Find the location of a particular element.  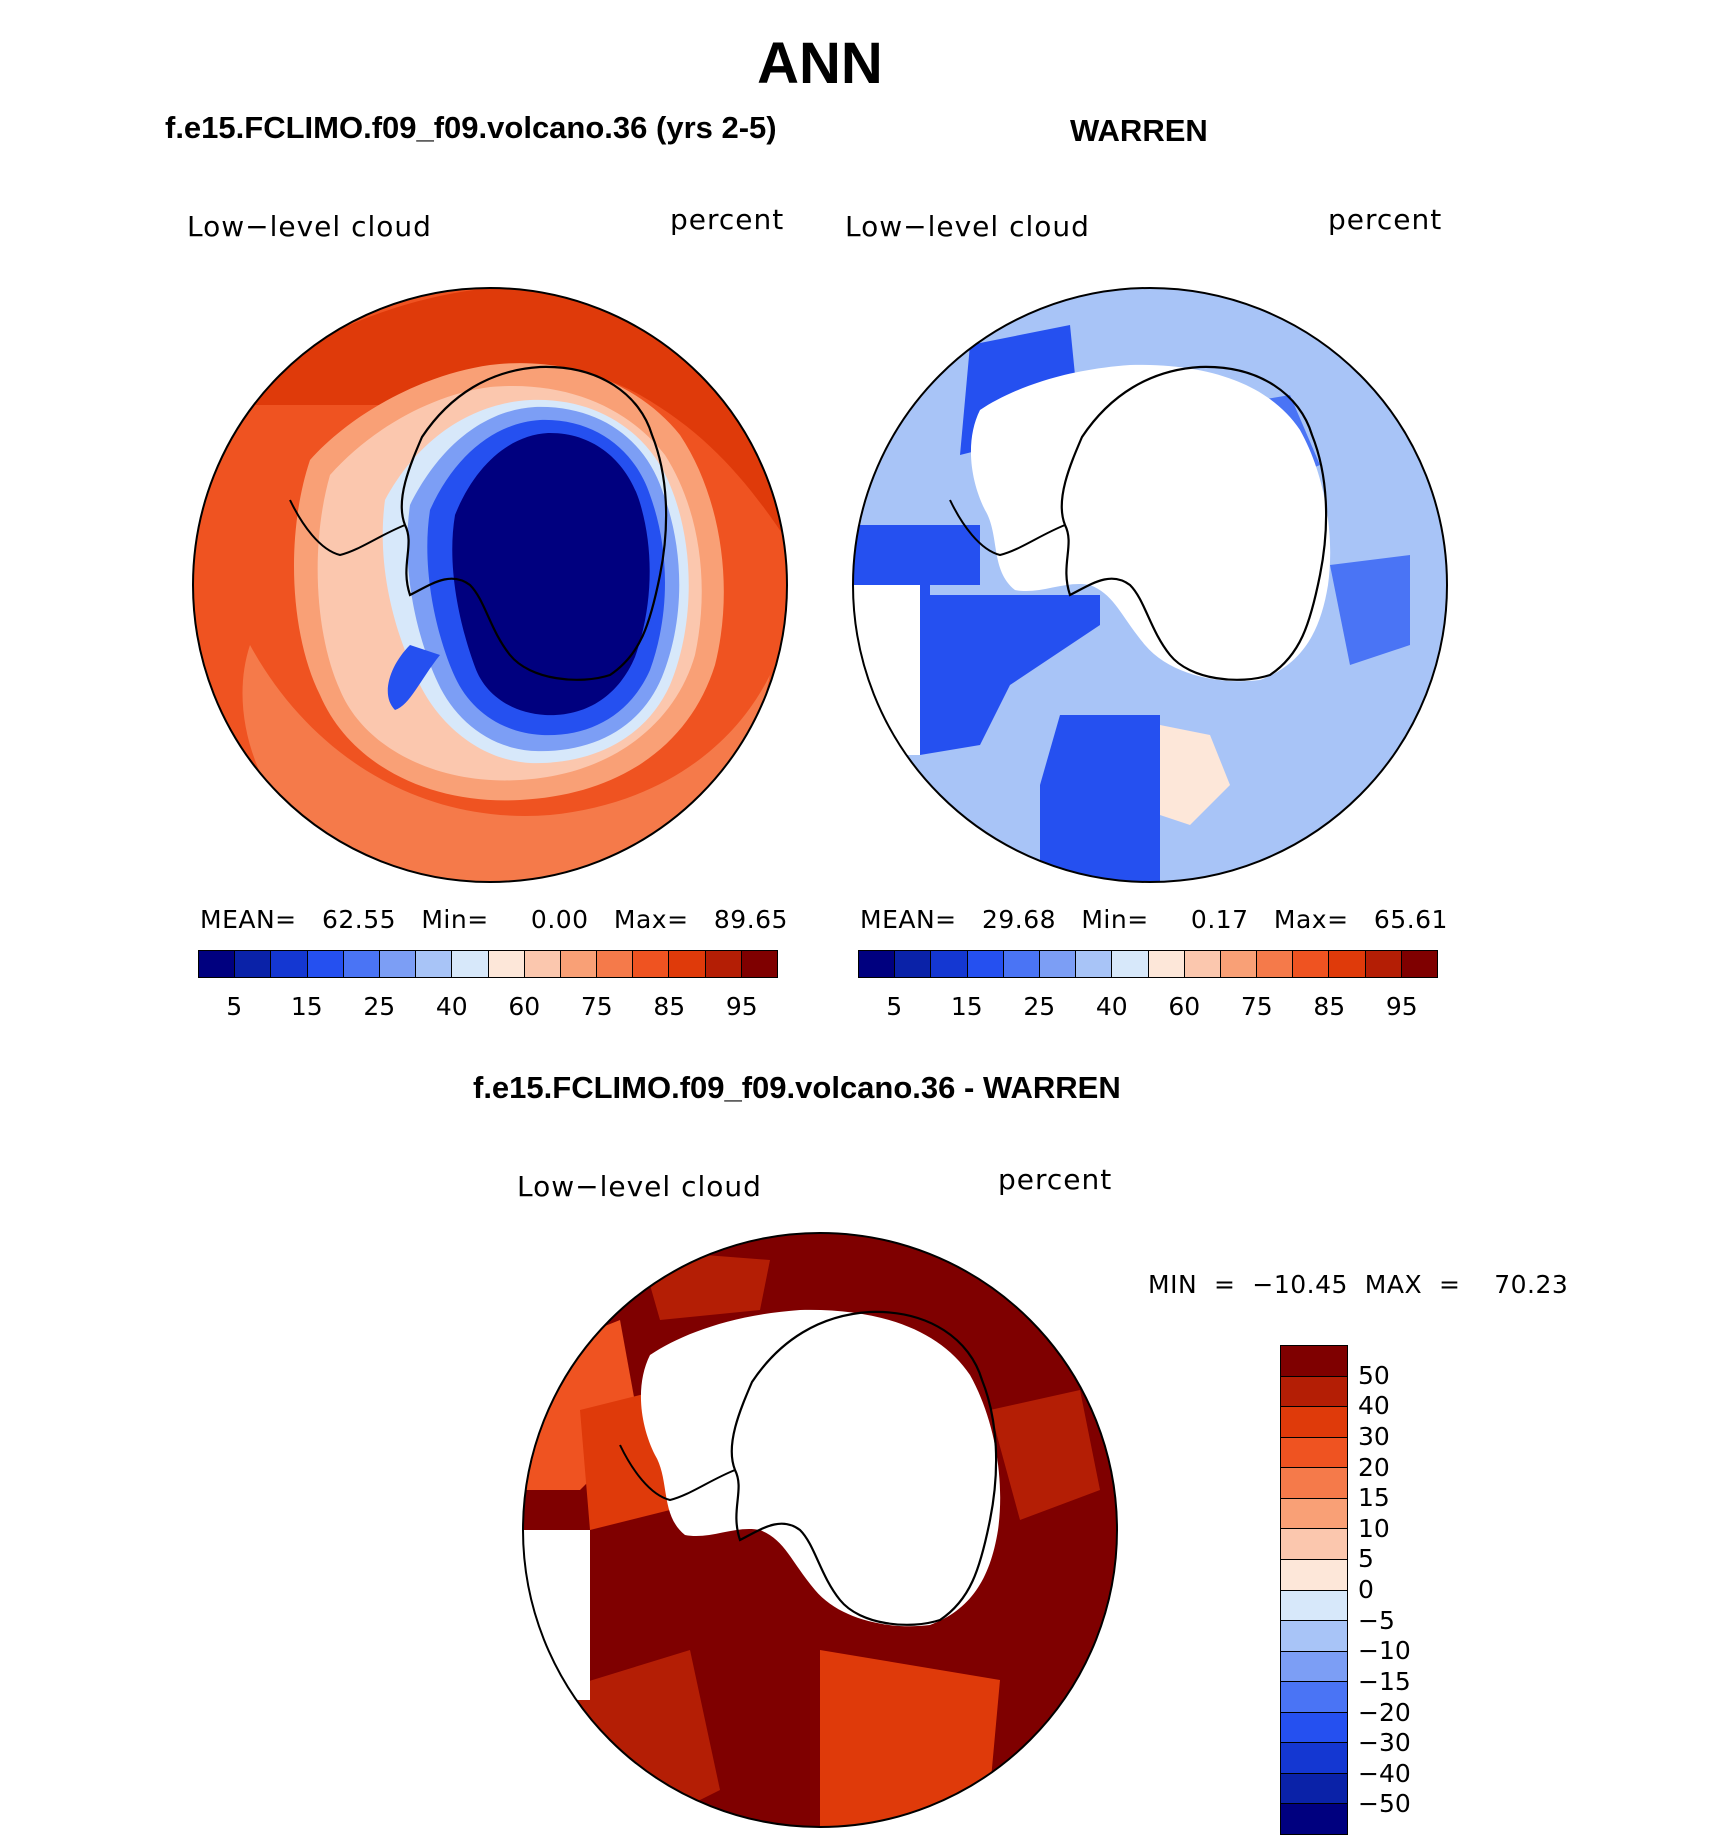

diff-field-east-patch is located at coordinates (1045, 1455).